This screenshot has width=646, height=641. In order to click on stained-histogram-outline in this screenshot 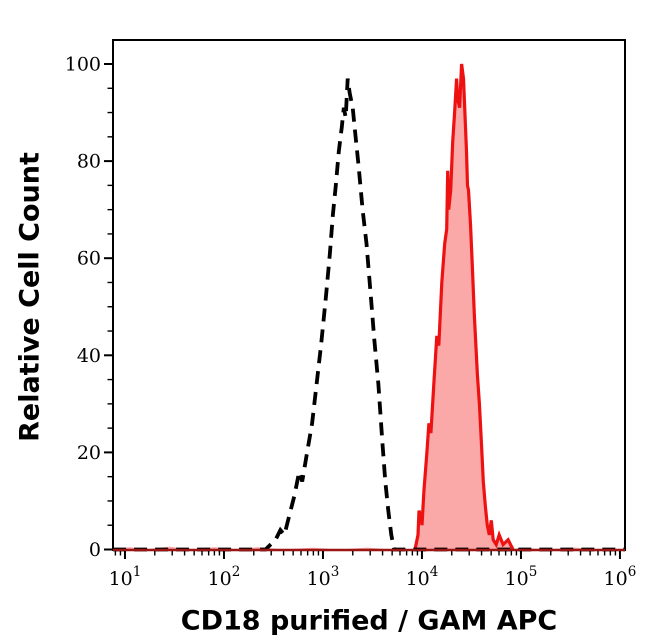, I will do `click(464, 307)`.